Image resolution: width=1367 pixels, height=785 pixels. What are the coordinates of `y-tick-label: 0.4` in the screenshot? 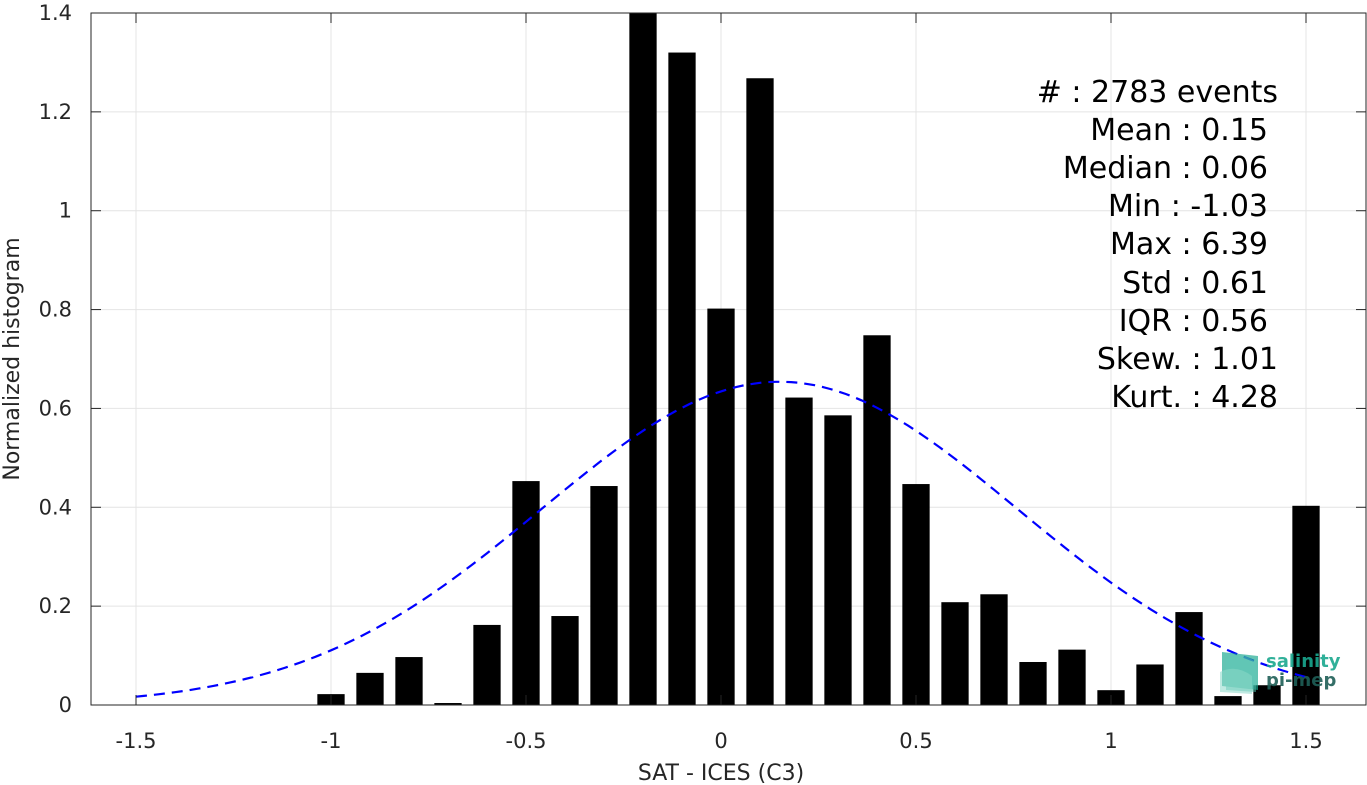 It's located at (55, 507).